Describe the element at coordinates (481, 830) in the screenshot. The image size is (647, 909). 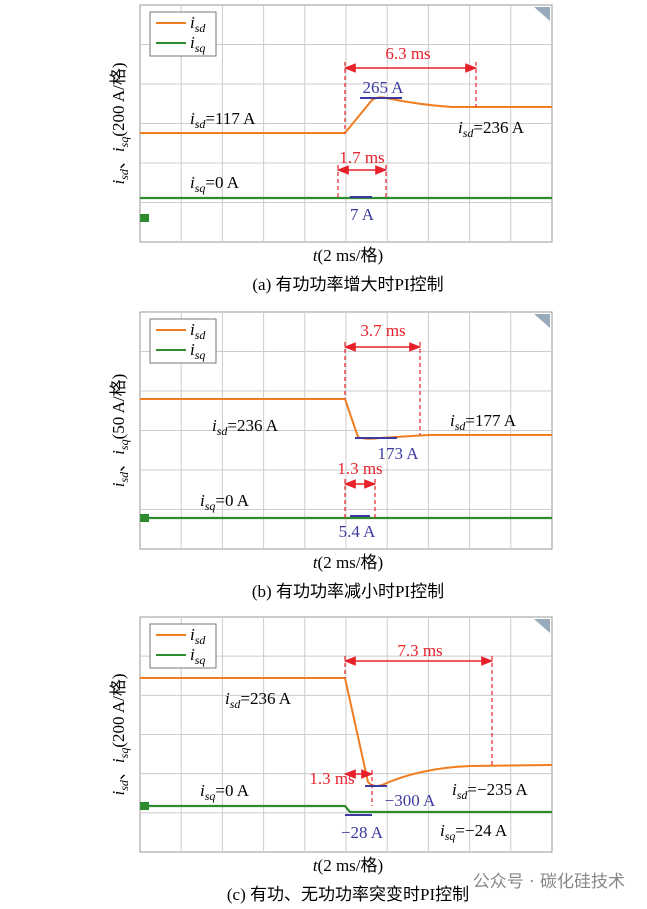
I see `text-part: =−24 A` at that location.